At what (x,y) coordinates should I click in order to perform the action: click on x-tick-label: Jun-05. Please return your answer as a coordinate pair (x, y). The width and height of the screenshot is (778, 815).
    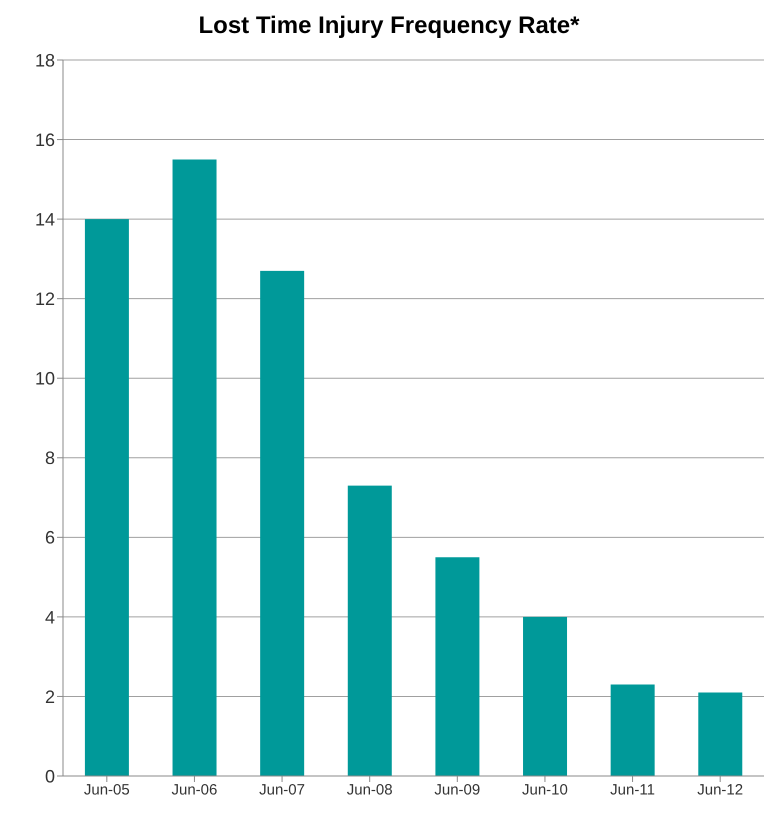
    Looking at the image, I should click on (107, 790).